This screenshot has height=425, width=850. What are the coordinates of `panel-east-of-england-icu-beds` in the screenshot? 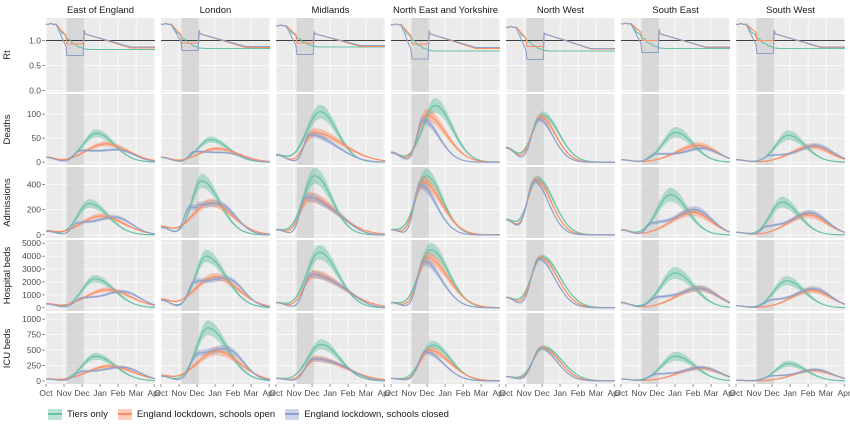 It's located at (100, 348).